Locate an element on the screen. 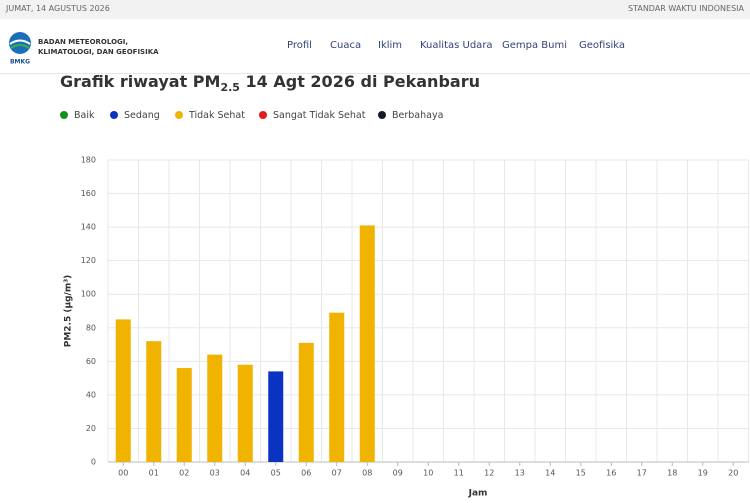 The height and width of the screenshot is (503, 750). x-tick-label: 18 is located at coordinates (672, 473).